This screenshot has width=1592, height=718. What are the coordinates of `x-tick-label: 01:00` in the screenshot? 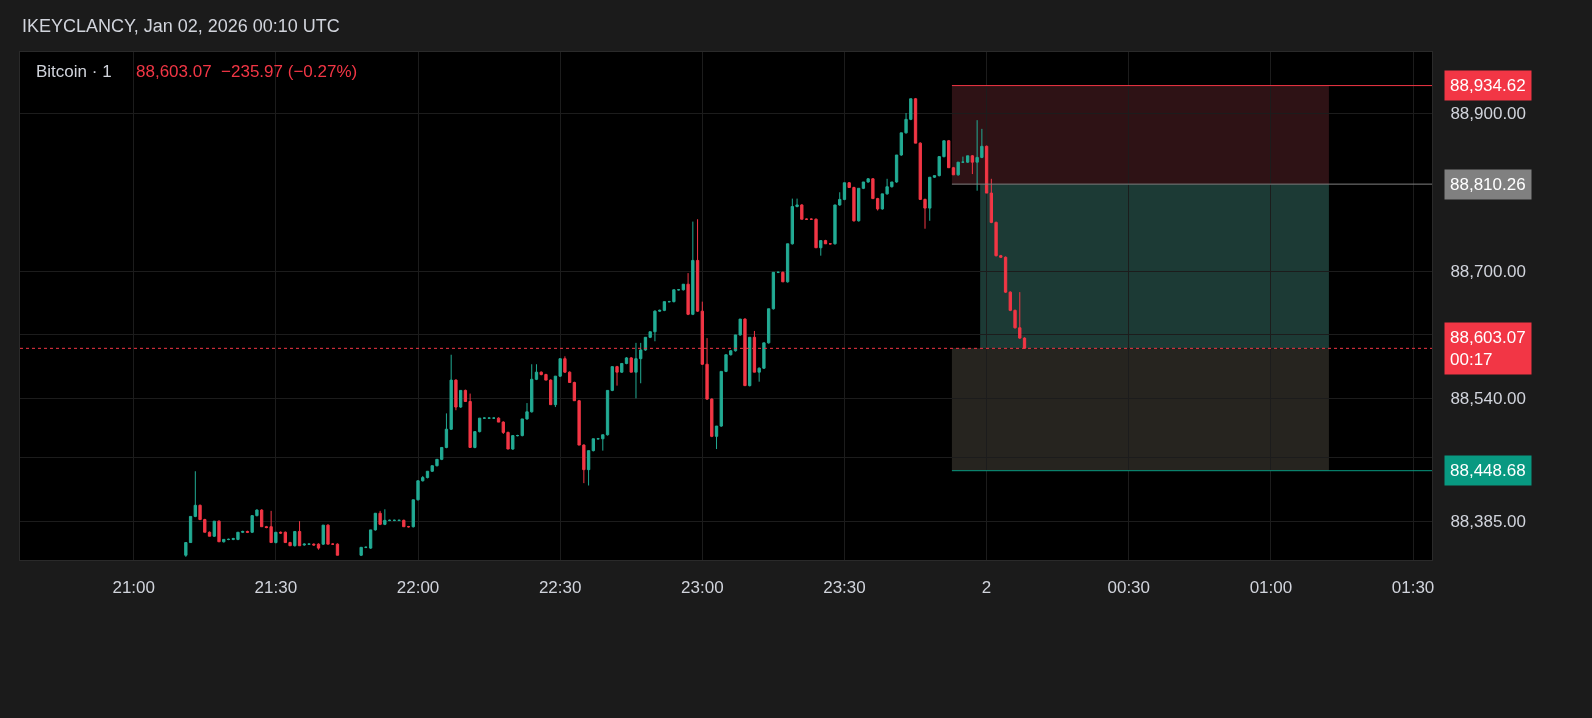 It's located at (1271, 588).